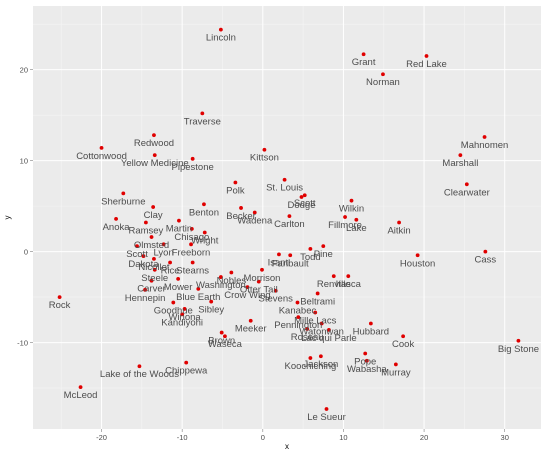  Describe the element at coordinates (117, 227) in the screenshot. I see `point-label: Anoka` at that location.